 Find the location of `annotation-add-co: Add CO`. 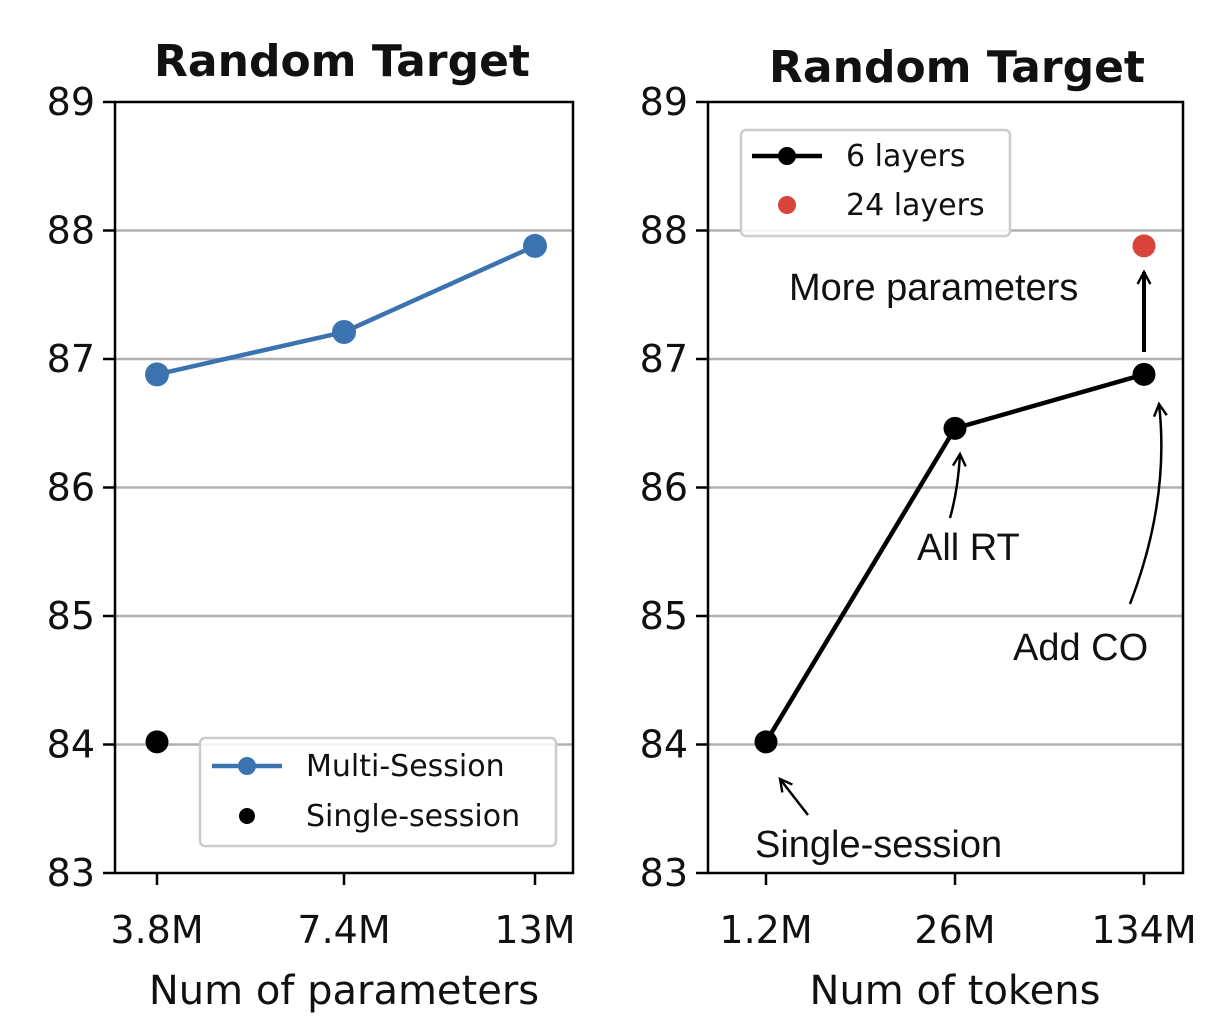

annotation-add-co: Add CO is located at coordinates (1080, 648).